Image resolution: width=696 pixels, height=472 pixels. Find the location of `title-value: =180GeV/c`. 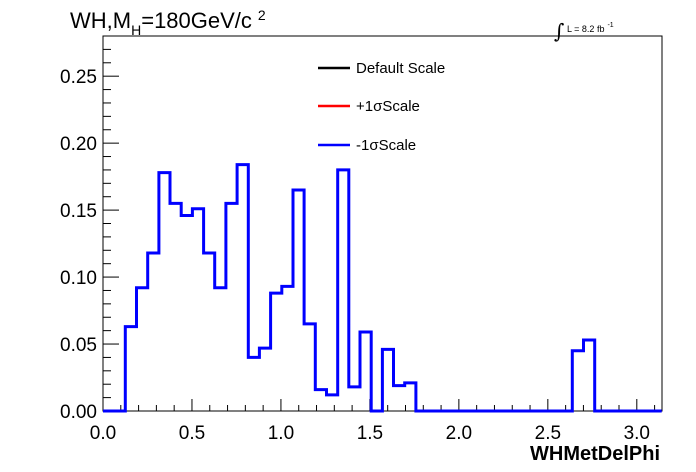

title-value: =180GeV/c is located at coordinates (196, 20).